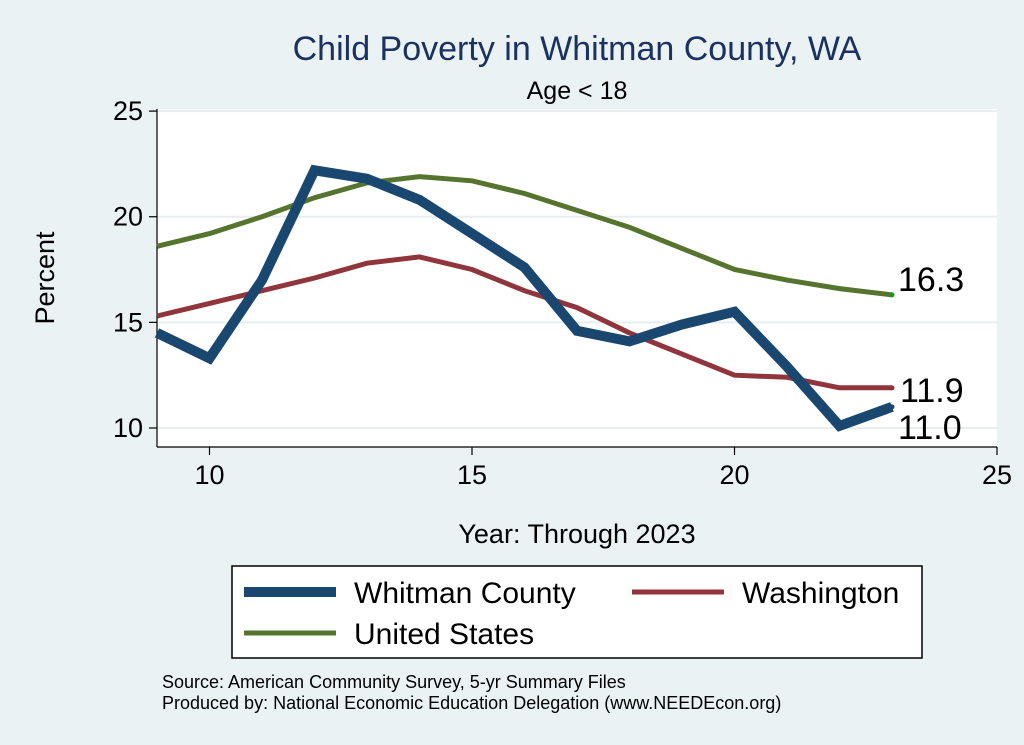  I want to click on y-axis-title: Percent, so click(45, 278).